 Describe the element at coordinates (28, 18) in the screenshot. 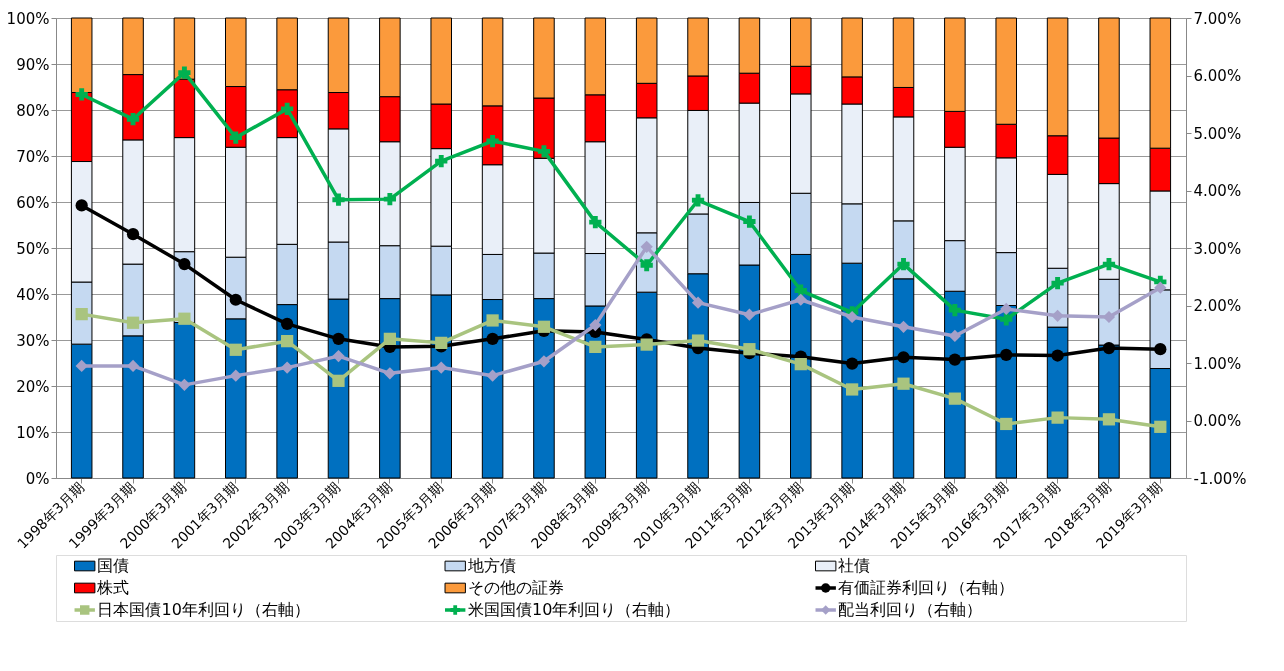

I see `y-tick-label: 100%` at that location.